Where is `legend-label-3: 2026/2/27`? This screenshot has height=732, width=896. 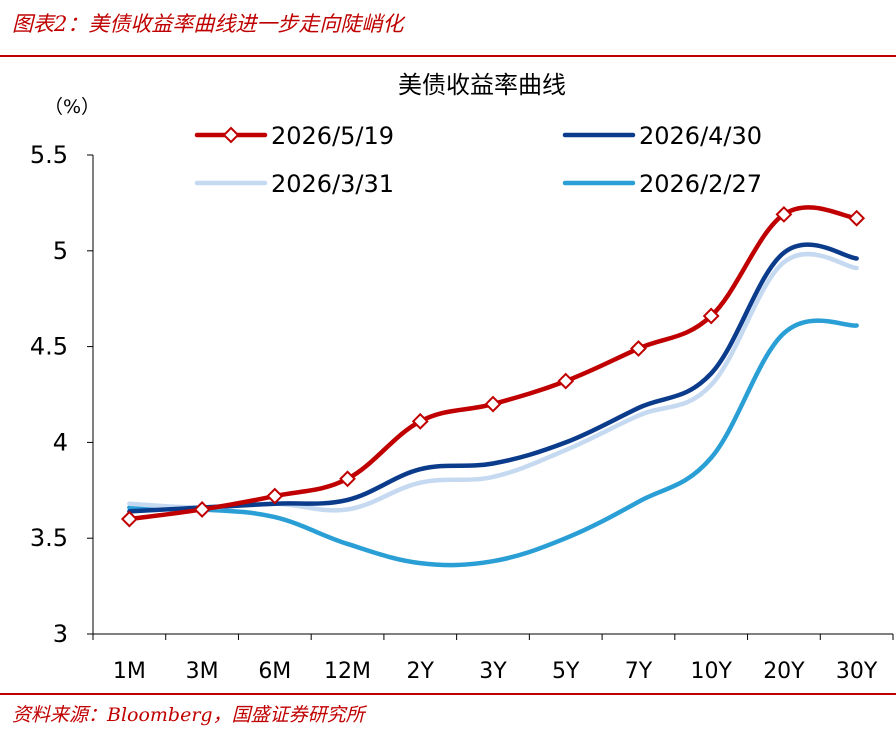
legend-label-3: 2026/2/27 is located at coordinates (700, 184).